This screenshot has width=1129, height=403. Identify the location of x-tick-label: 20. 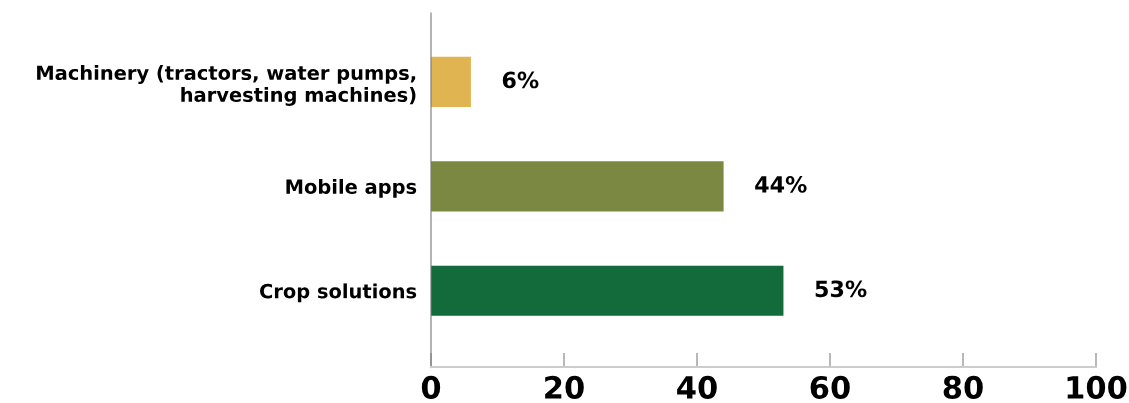
(564, 387).